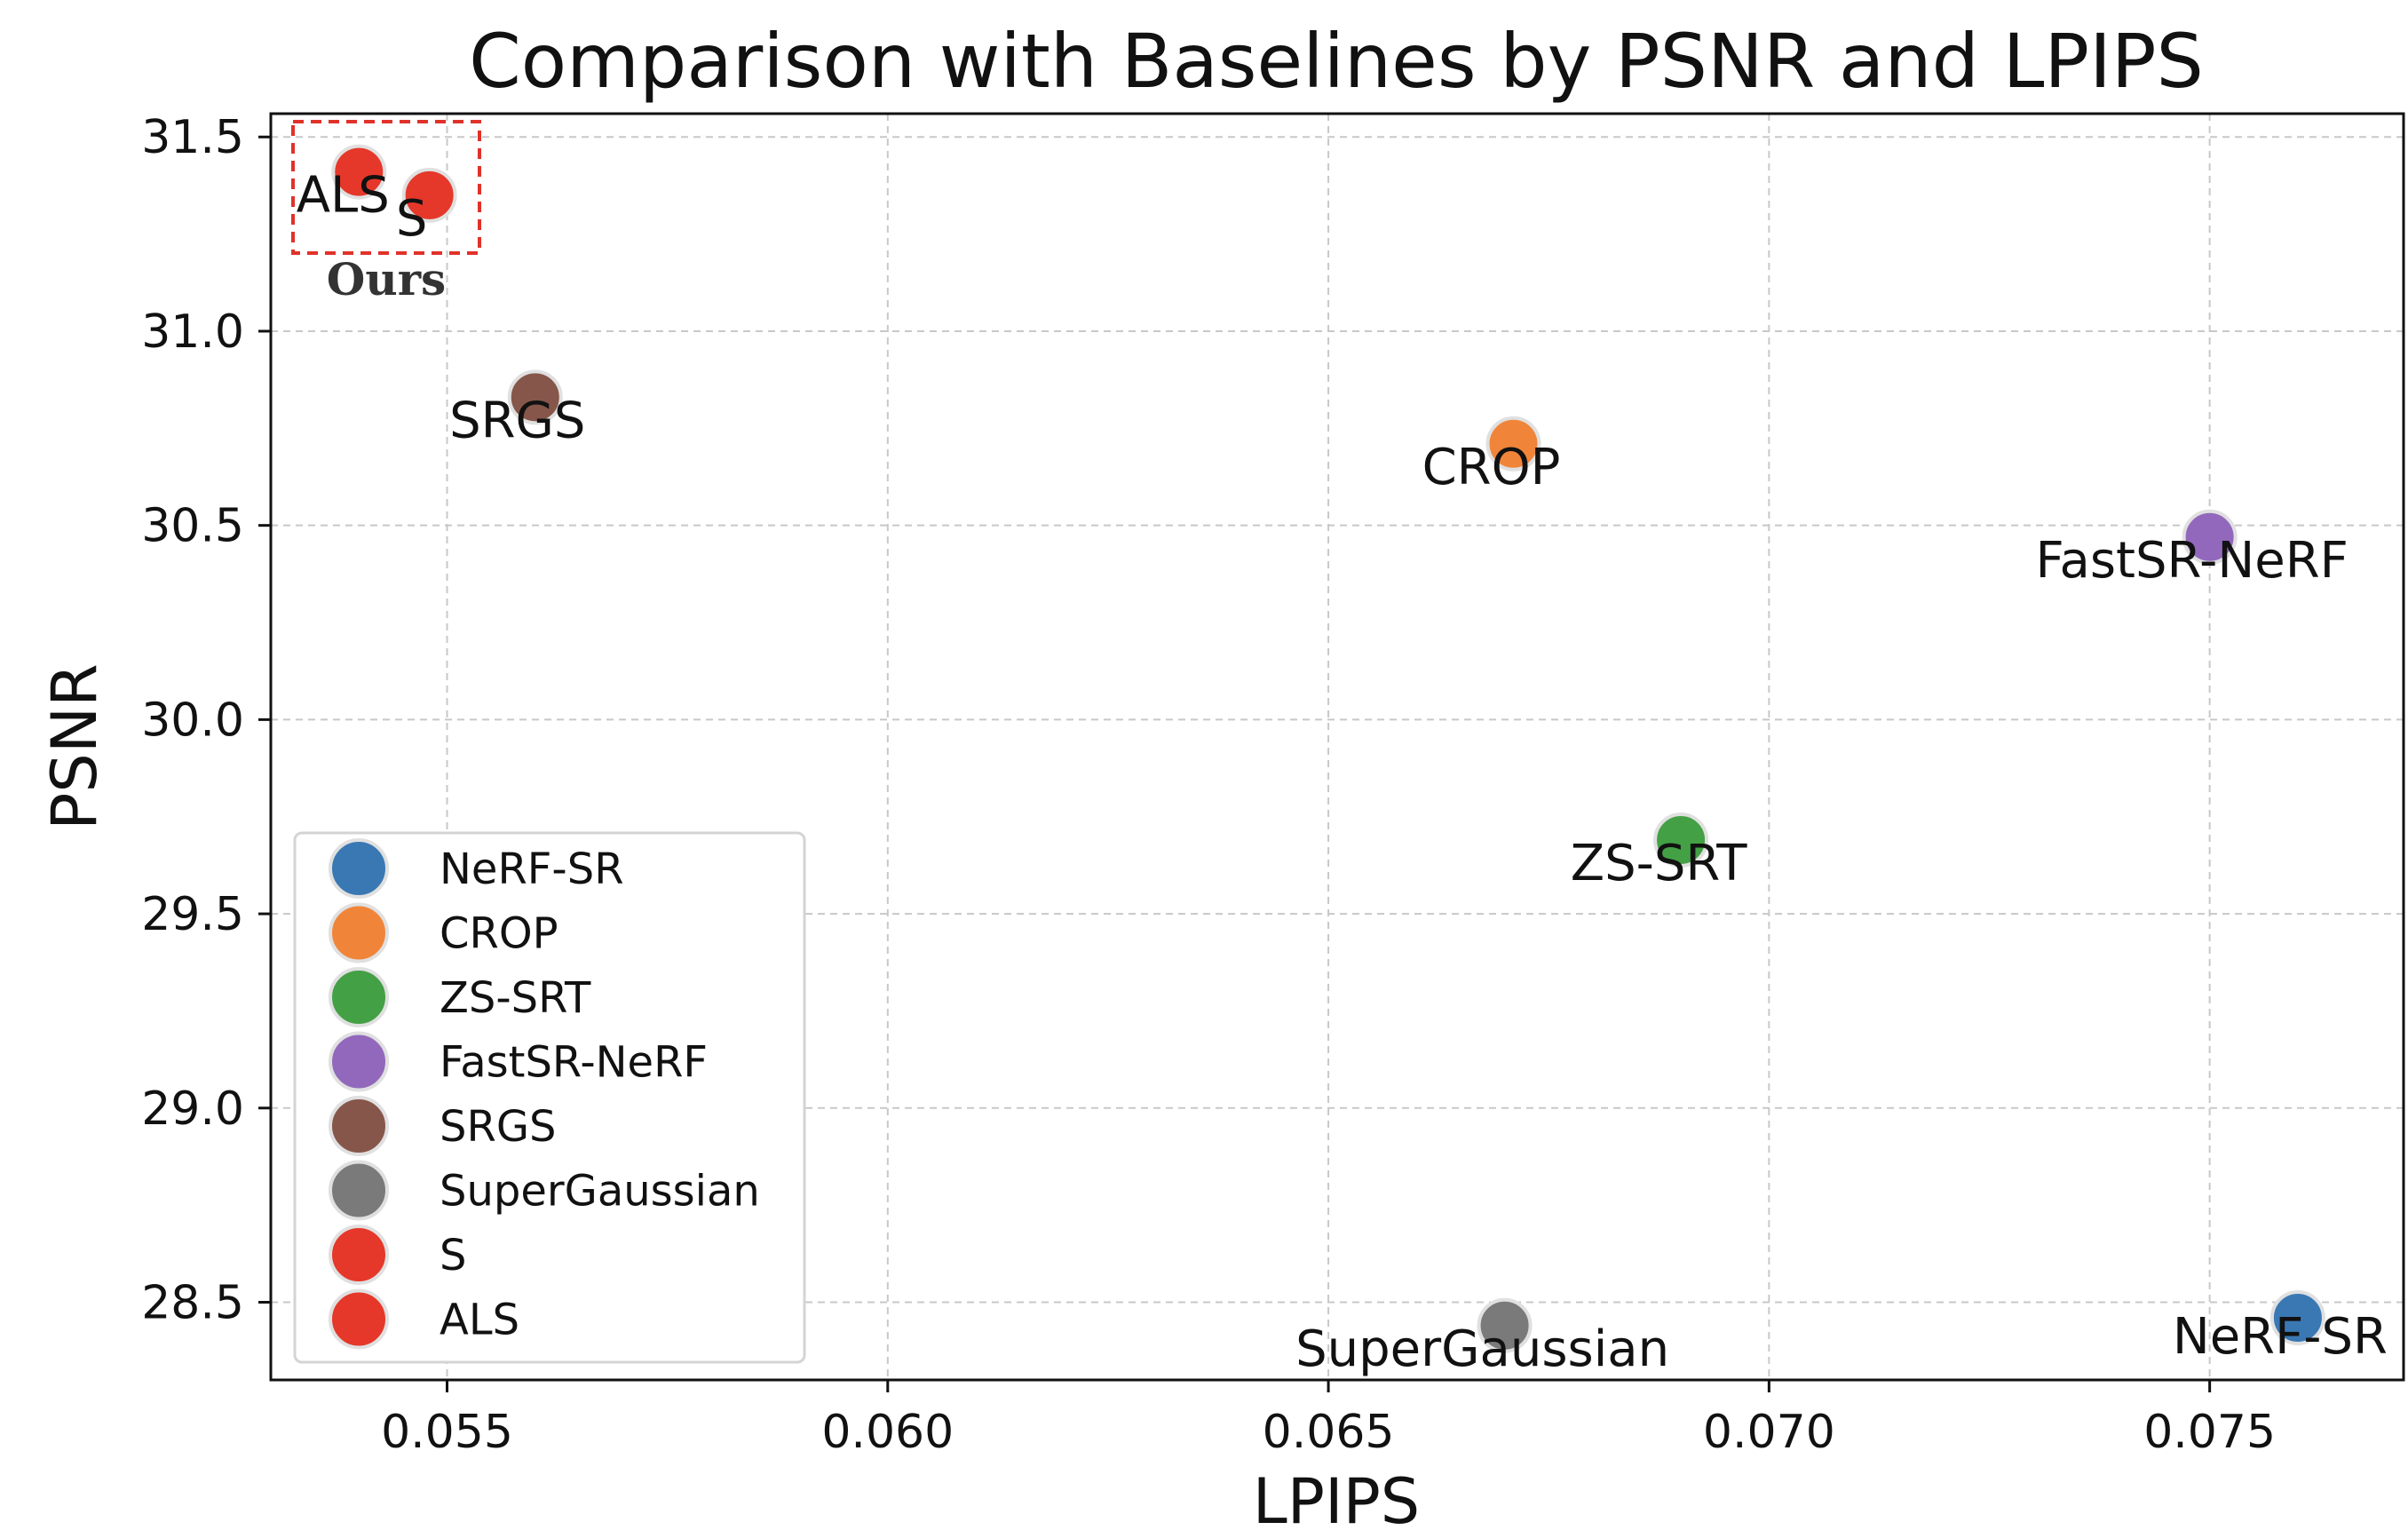 The width and height of the screenshot is (2408, 1538). I want to click on point-label-zs-srt: ZS-SRT, so click(1659, 863).